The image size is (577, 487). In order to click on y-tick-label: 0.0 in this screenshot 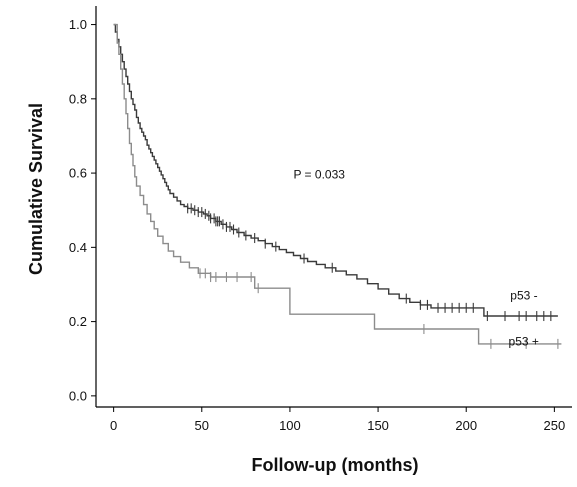, I will do `click(78, 395)`.